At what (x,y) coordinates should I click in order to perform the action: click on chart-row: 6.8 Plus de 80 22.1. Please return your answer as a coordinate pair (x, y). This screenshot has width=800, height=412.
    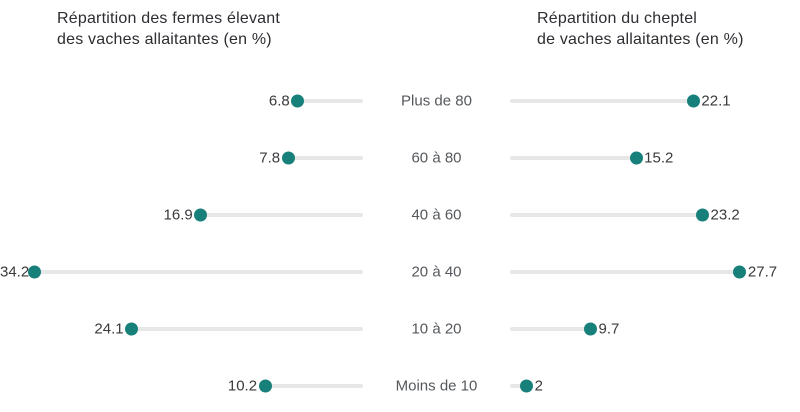
    Looking at the image, I should click on (400, 101).